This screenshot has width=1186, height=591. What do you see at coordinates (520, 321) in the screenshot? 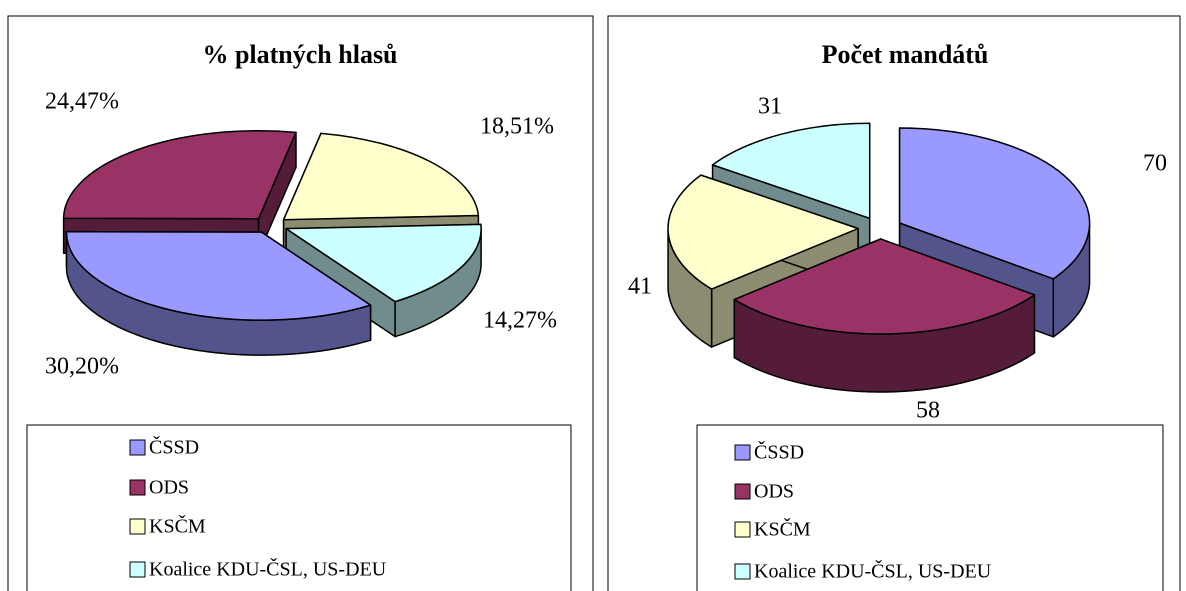
I see `value-label: 14,27%` at bounding box center [520, 321].